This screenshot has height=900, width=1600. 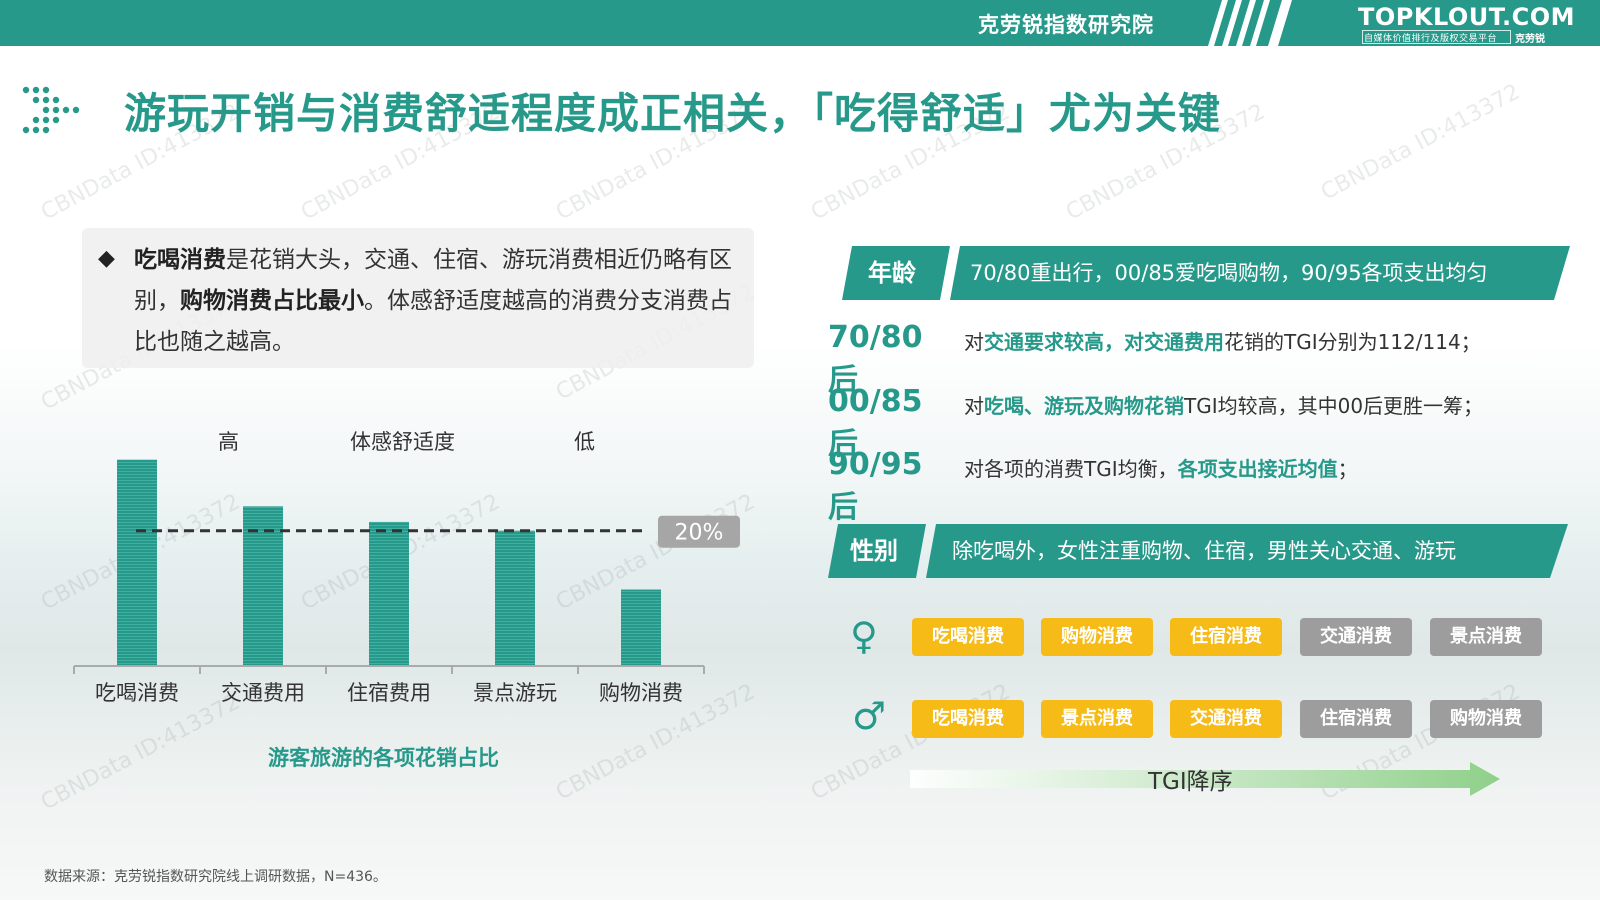 I want to click on age-desc-pre: 对各项的消费TGI均衡，, so click(x=1071, y=469).